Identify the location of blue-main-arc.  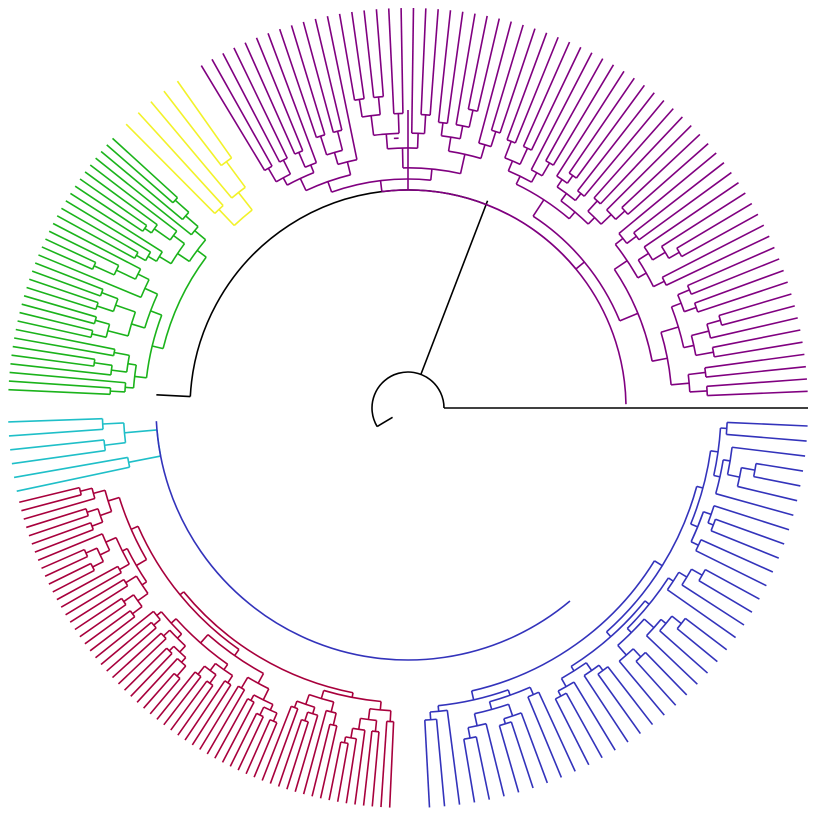
(363, 541).